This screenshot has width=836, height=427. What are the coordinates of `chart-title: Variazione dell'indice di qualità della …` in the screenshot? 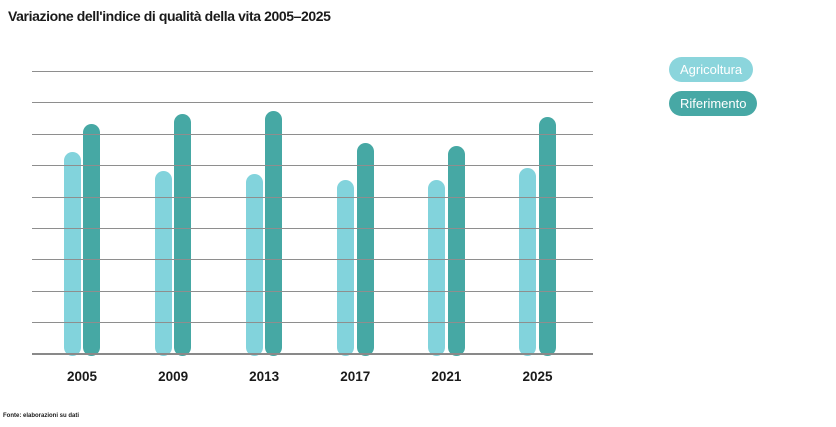 It's located at (169, 16).